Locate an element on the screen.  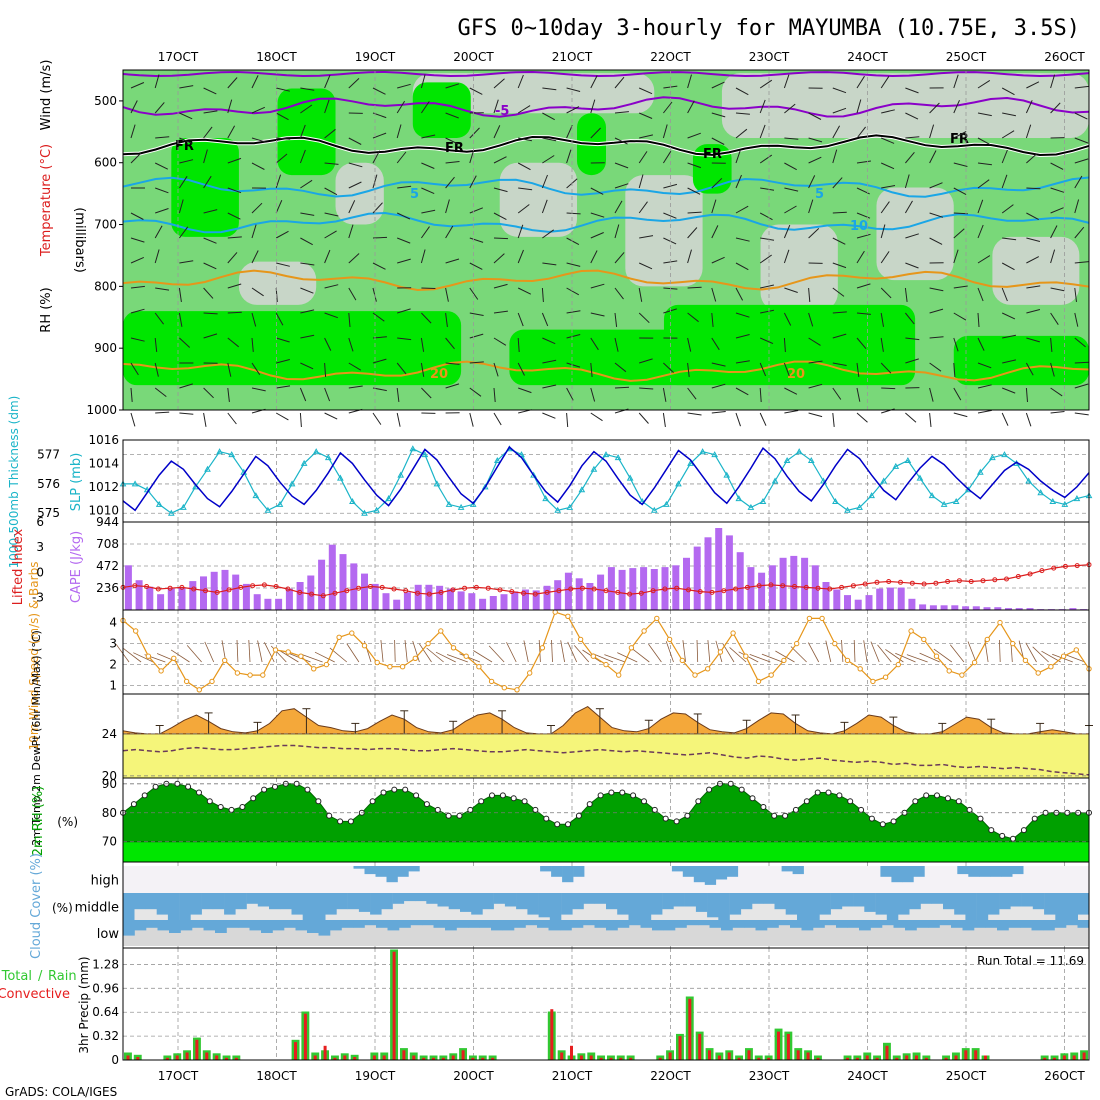
precip-legend-rain: Rain is located at coordinates (62, 976).